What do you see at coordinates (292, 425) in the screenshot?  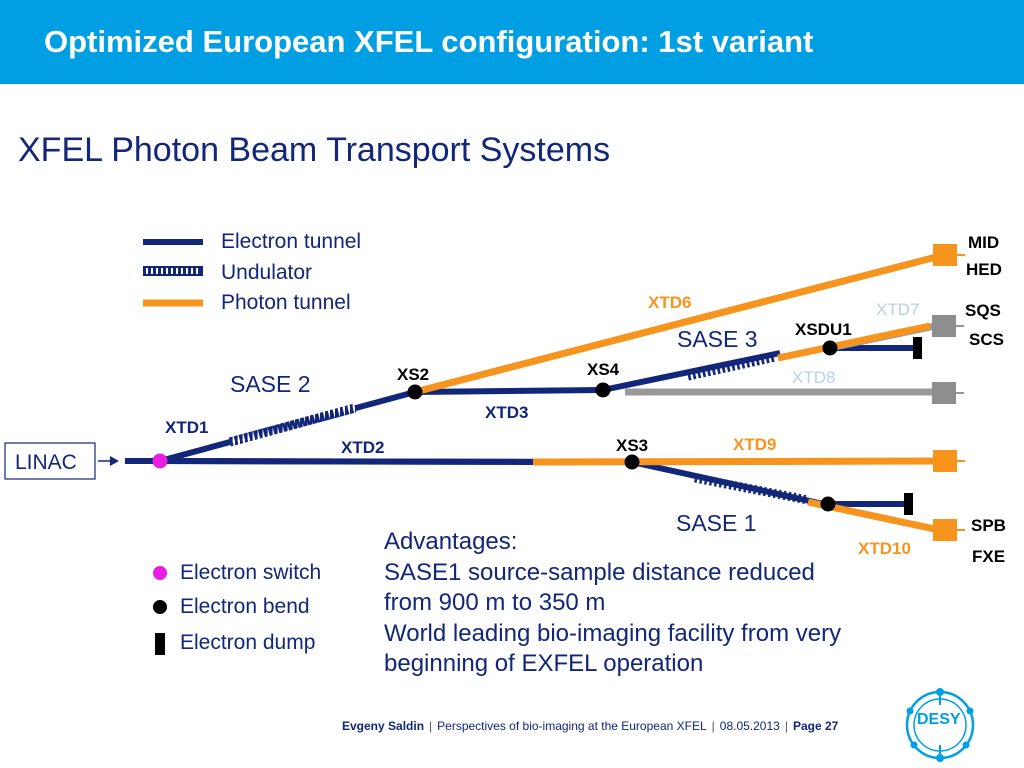 I see `undulator-sase2-outline` at bounding box center [292, 425].